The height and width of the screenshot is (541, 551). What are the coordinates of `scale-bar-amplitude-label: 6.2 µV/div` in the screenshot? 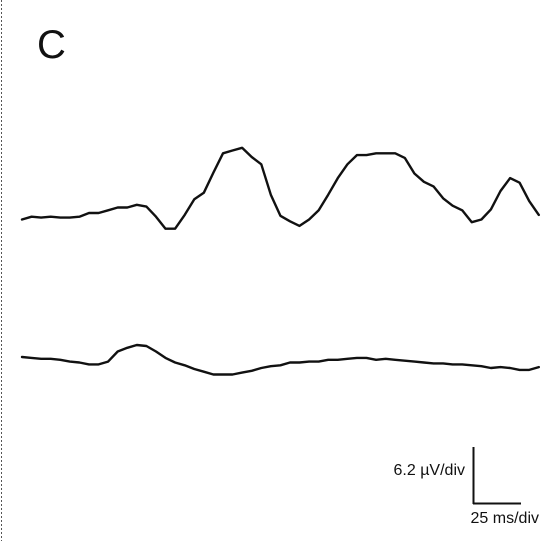 It's located at (429, 470).